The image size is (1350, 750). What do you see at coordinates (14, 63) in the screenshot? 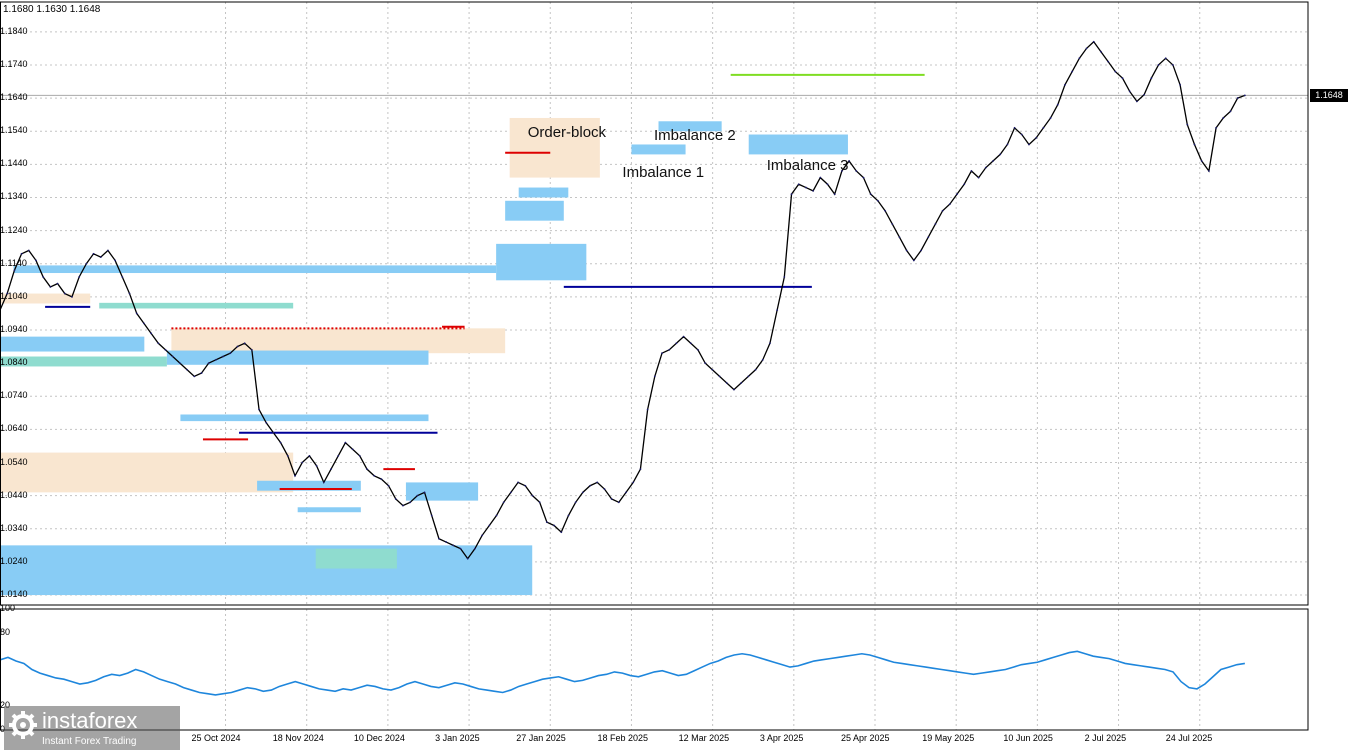
I see `y-tick-label: 1.1740` at bounding box center [14, 63].